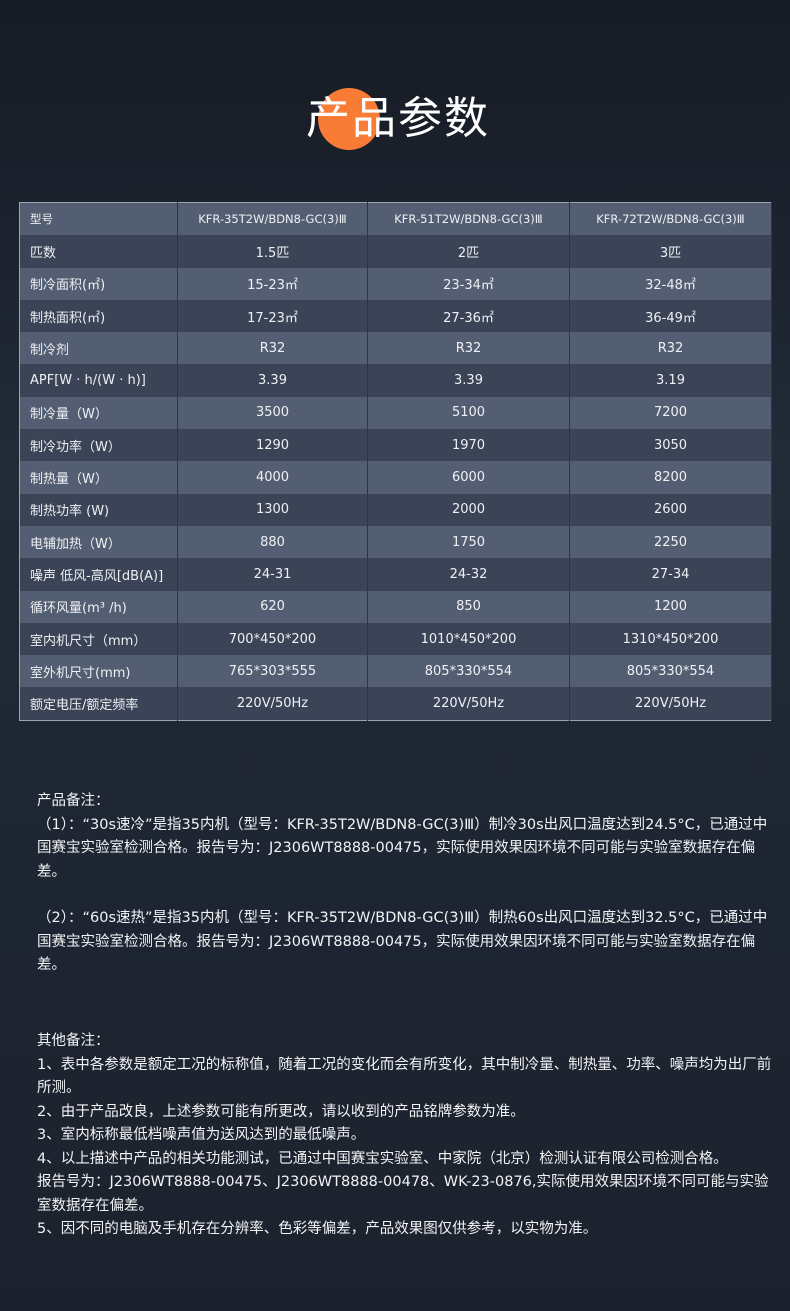 This screenshot has width=790, height=1311. Describe the element at coordinates (272, 606) in the screenshot. I see `cell-value: 620` at that location.